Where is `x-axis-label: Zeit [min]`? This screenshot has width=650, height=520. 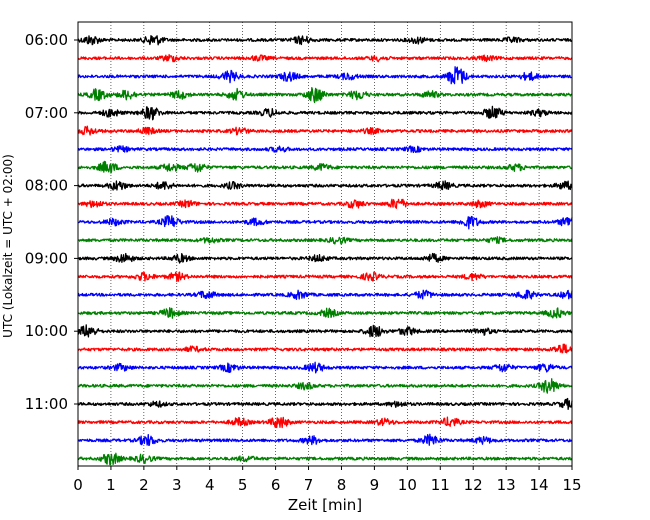
x-axis-label: Zeit [min] is located at coordinates (325, 505).